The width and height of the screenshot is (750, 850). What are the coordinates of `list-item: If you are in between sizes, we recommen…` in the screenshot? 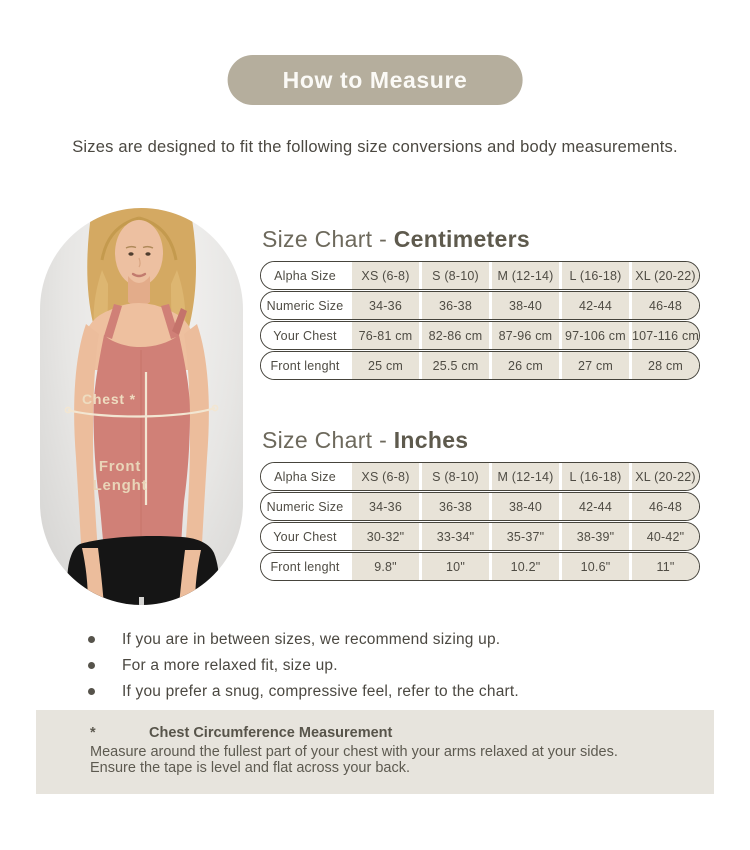 It's located at (303, 639).